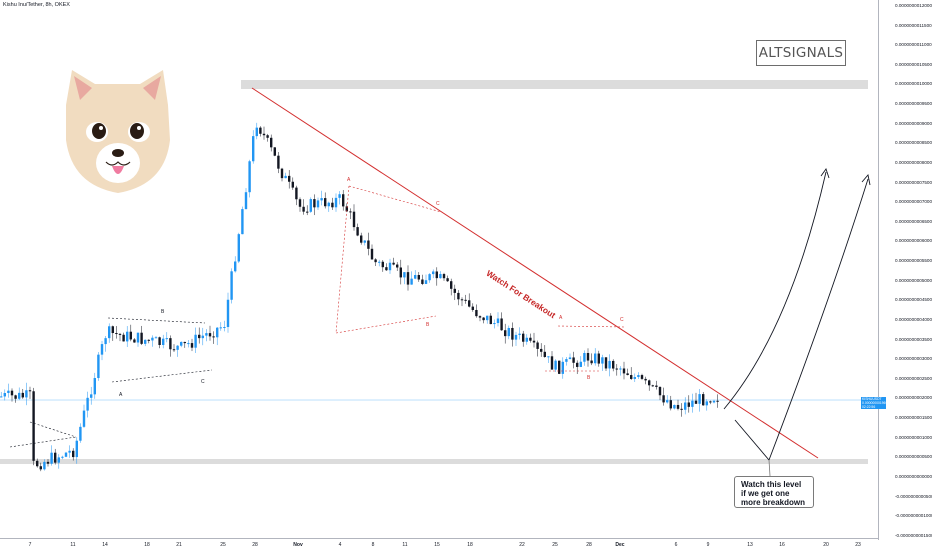  I want to click on x-tick-label: 23, so click(858, 545).